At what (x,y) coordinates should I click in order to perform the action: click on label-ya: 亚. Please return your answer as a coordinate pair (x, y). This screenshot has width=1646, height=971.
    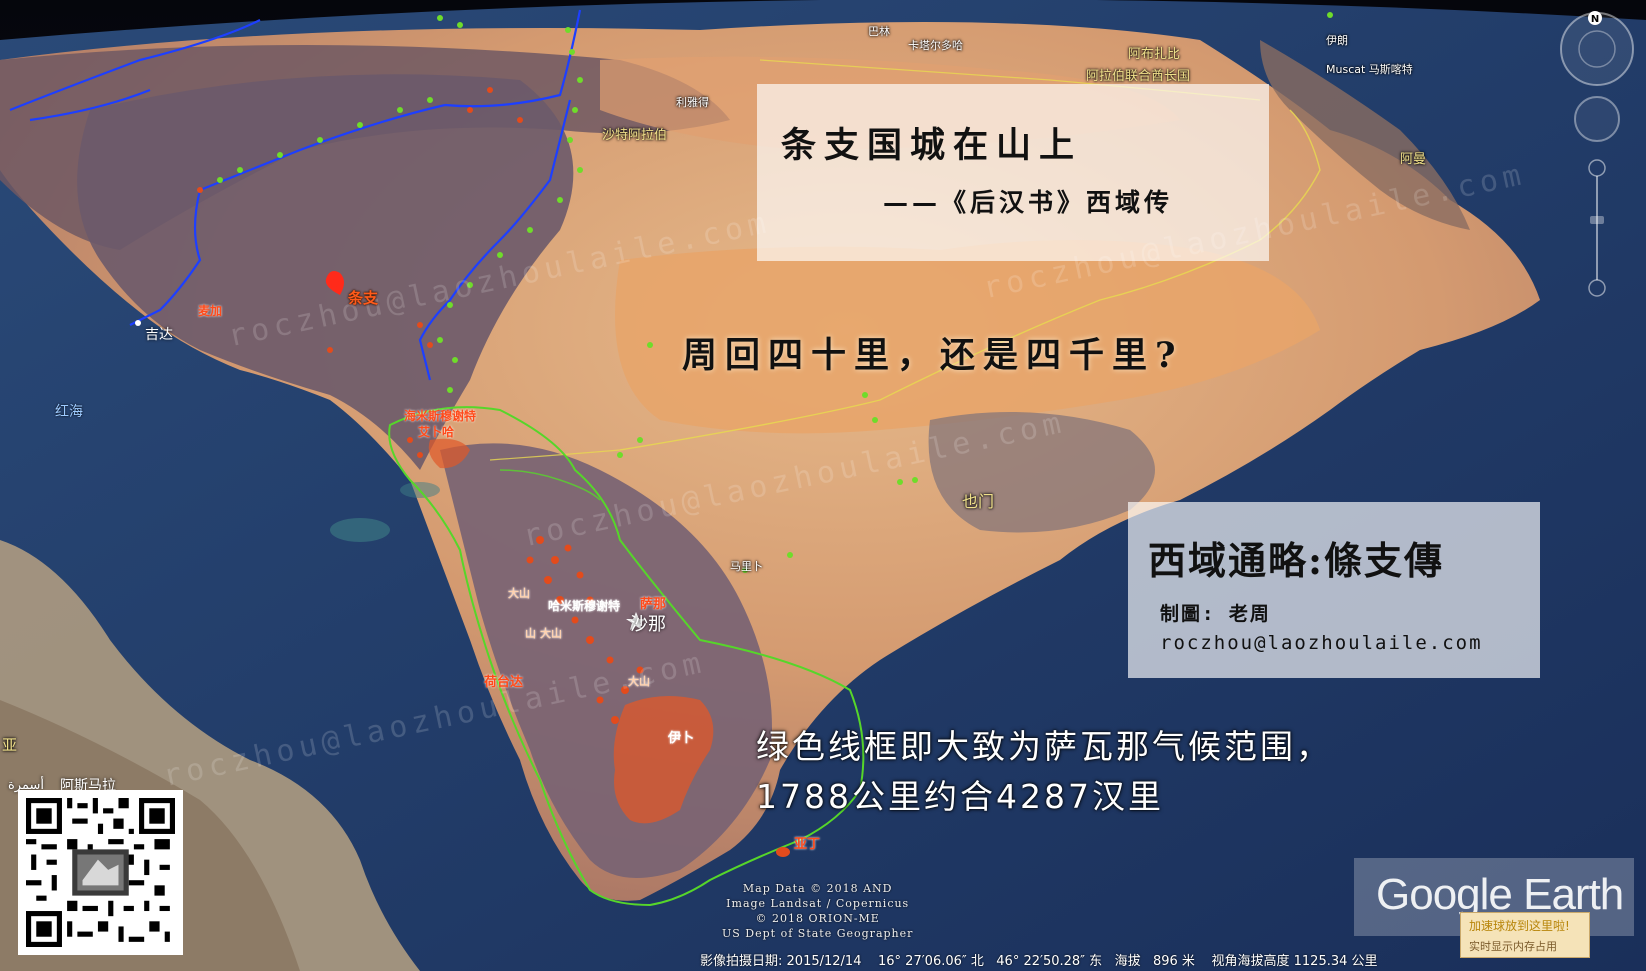
    Looking at the image, I should click on (10, 745).